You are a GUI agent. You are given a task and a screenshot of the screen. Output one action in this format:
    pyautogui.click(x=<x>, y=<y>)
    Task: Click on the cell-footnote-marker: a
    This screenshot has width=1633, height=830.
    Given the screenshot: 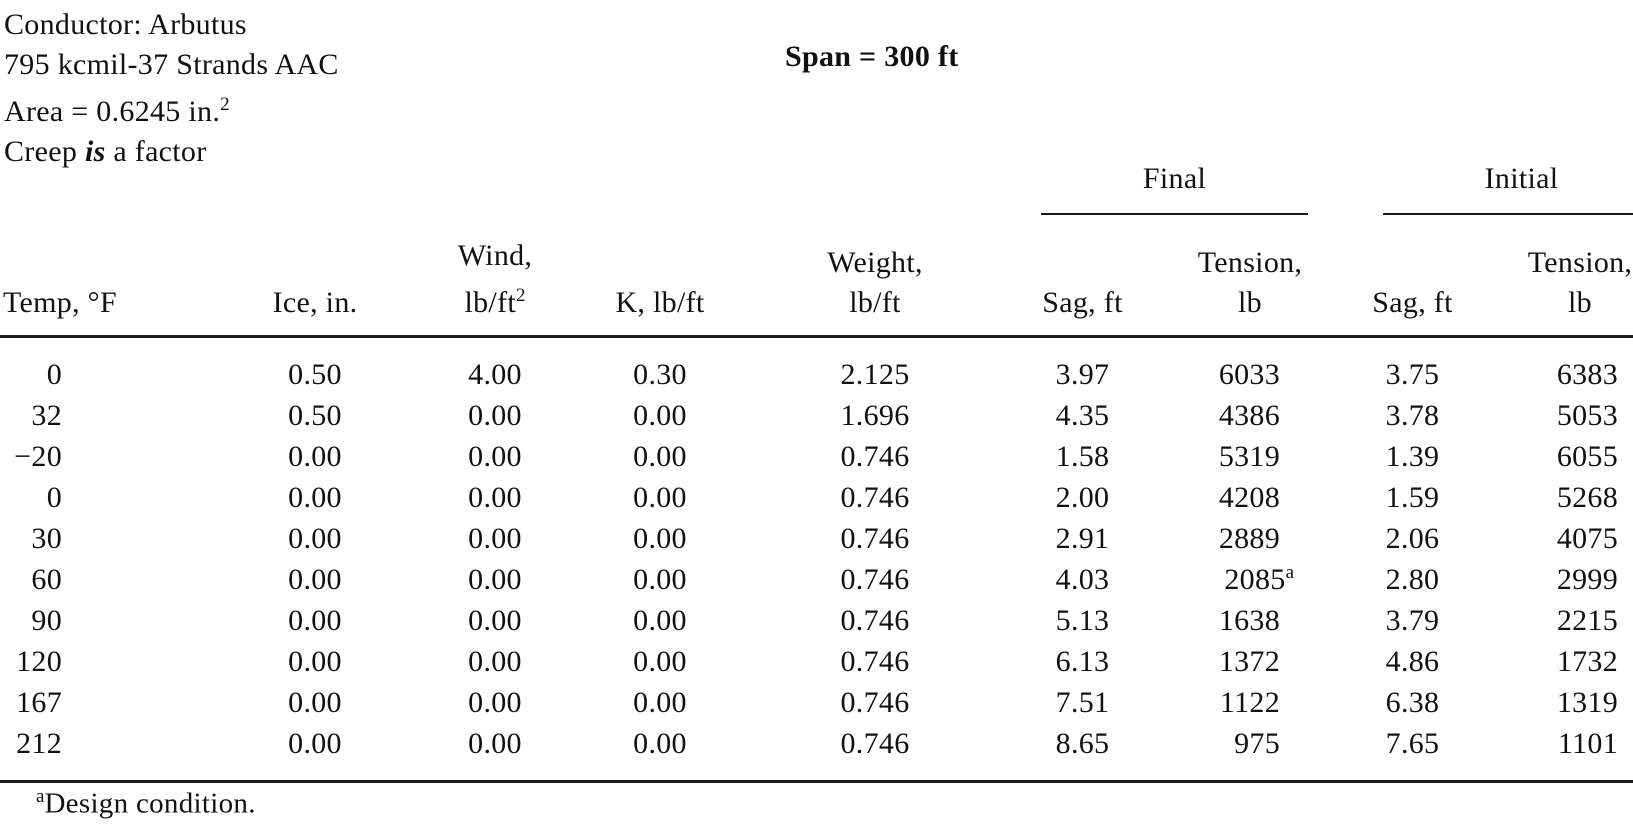 What is the action you would take?
    pyautogui.click(x=1290, y=572)
    